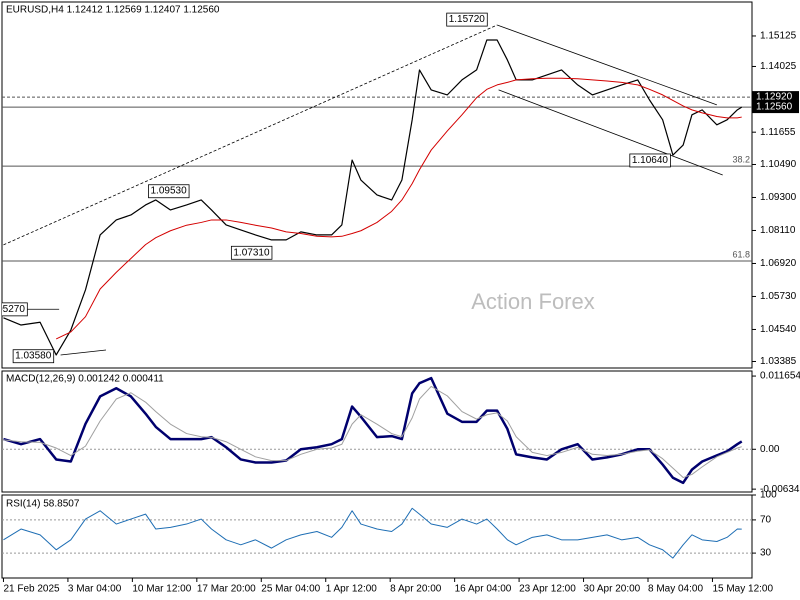  Describe the element at coordinates (780, 376) in the screenshot. I see `y-tick-label: 0.011654` at that location.